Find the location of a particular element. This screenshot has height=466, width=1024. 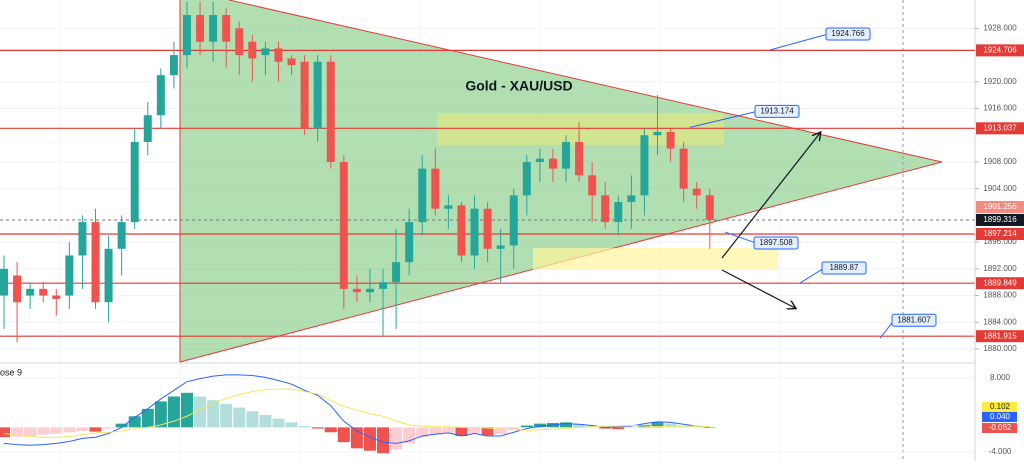

level-label: 1889.849 is located at coordinates (1000, 282).